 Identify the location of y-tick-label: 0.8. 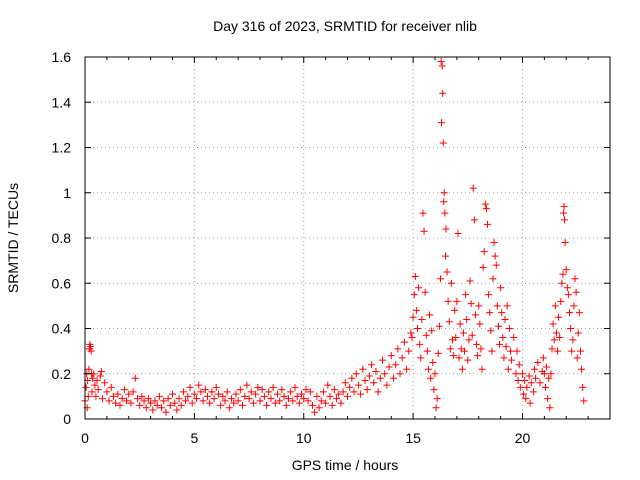
(62, 238).